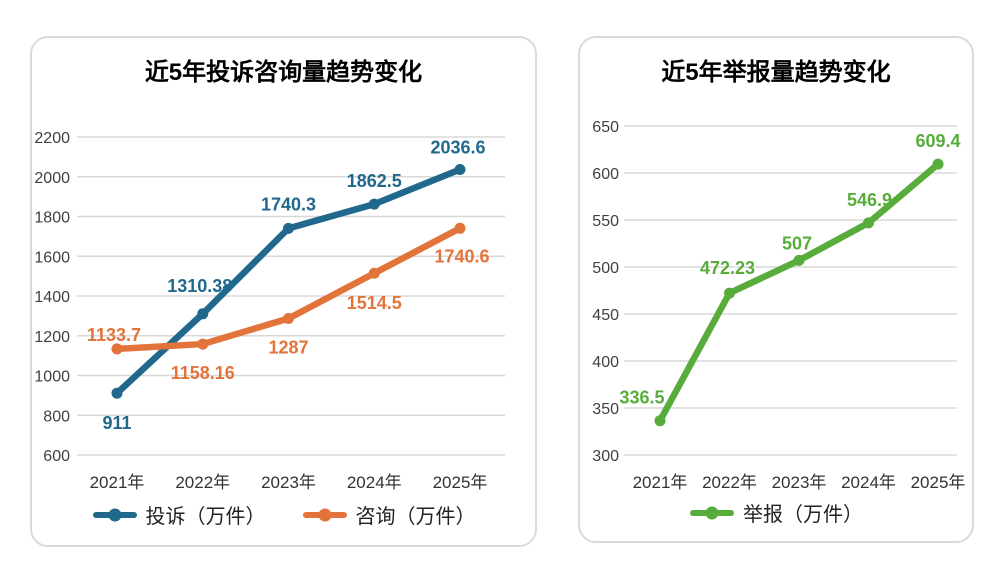 The height and width of the screenshot is (567, 996). Describe the element at coordinates (374, 181) in the screenshot. I see `data-label: 1862.5` at that location.